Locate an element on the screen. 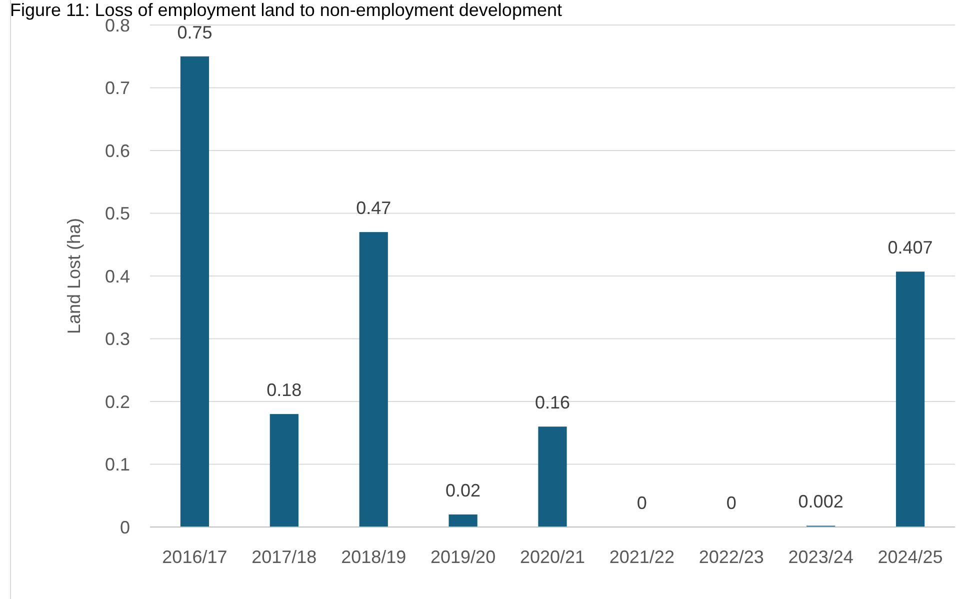  x-tick-label: 2017/18 is located at coordinates (284, 557).